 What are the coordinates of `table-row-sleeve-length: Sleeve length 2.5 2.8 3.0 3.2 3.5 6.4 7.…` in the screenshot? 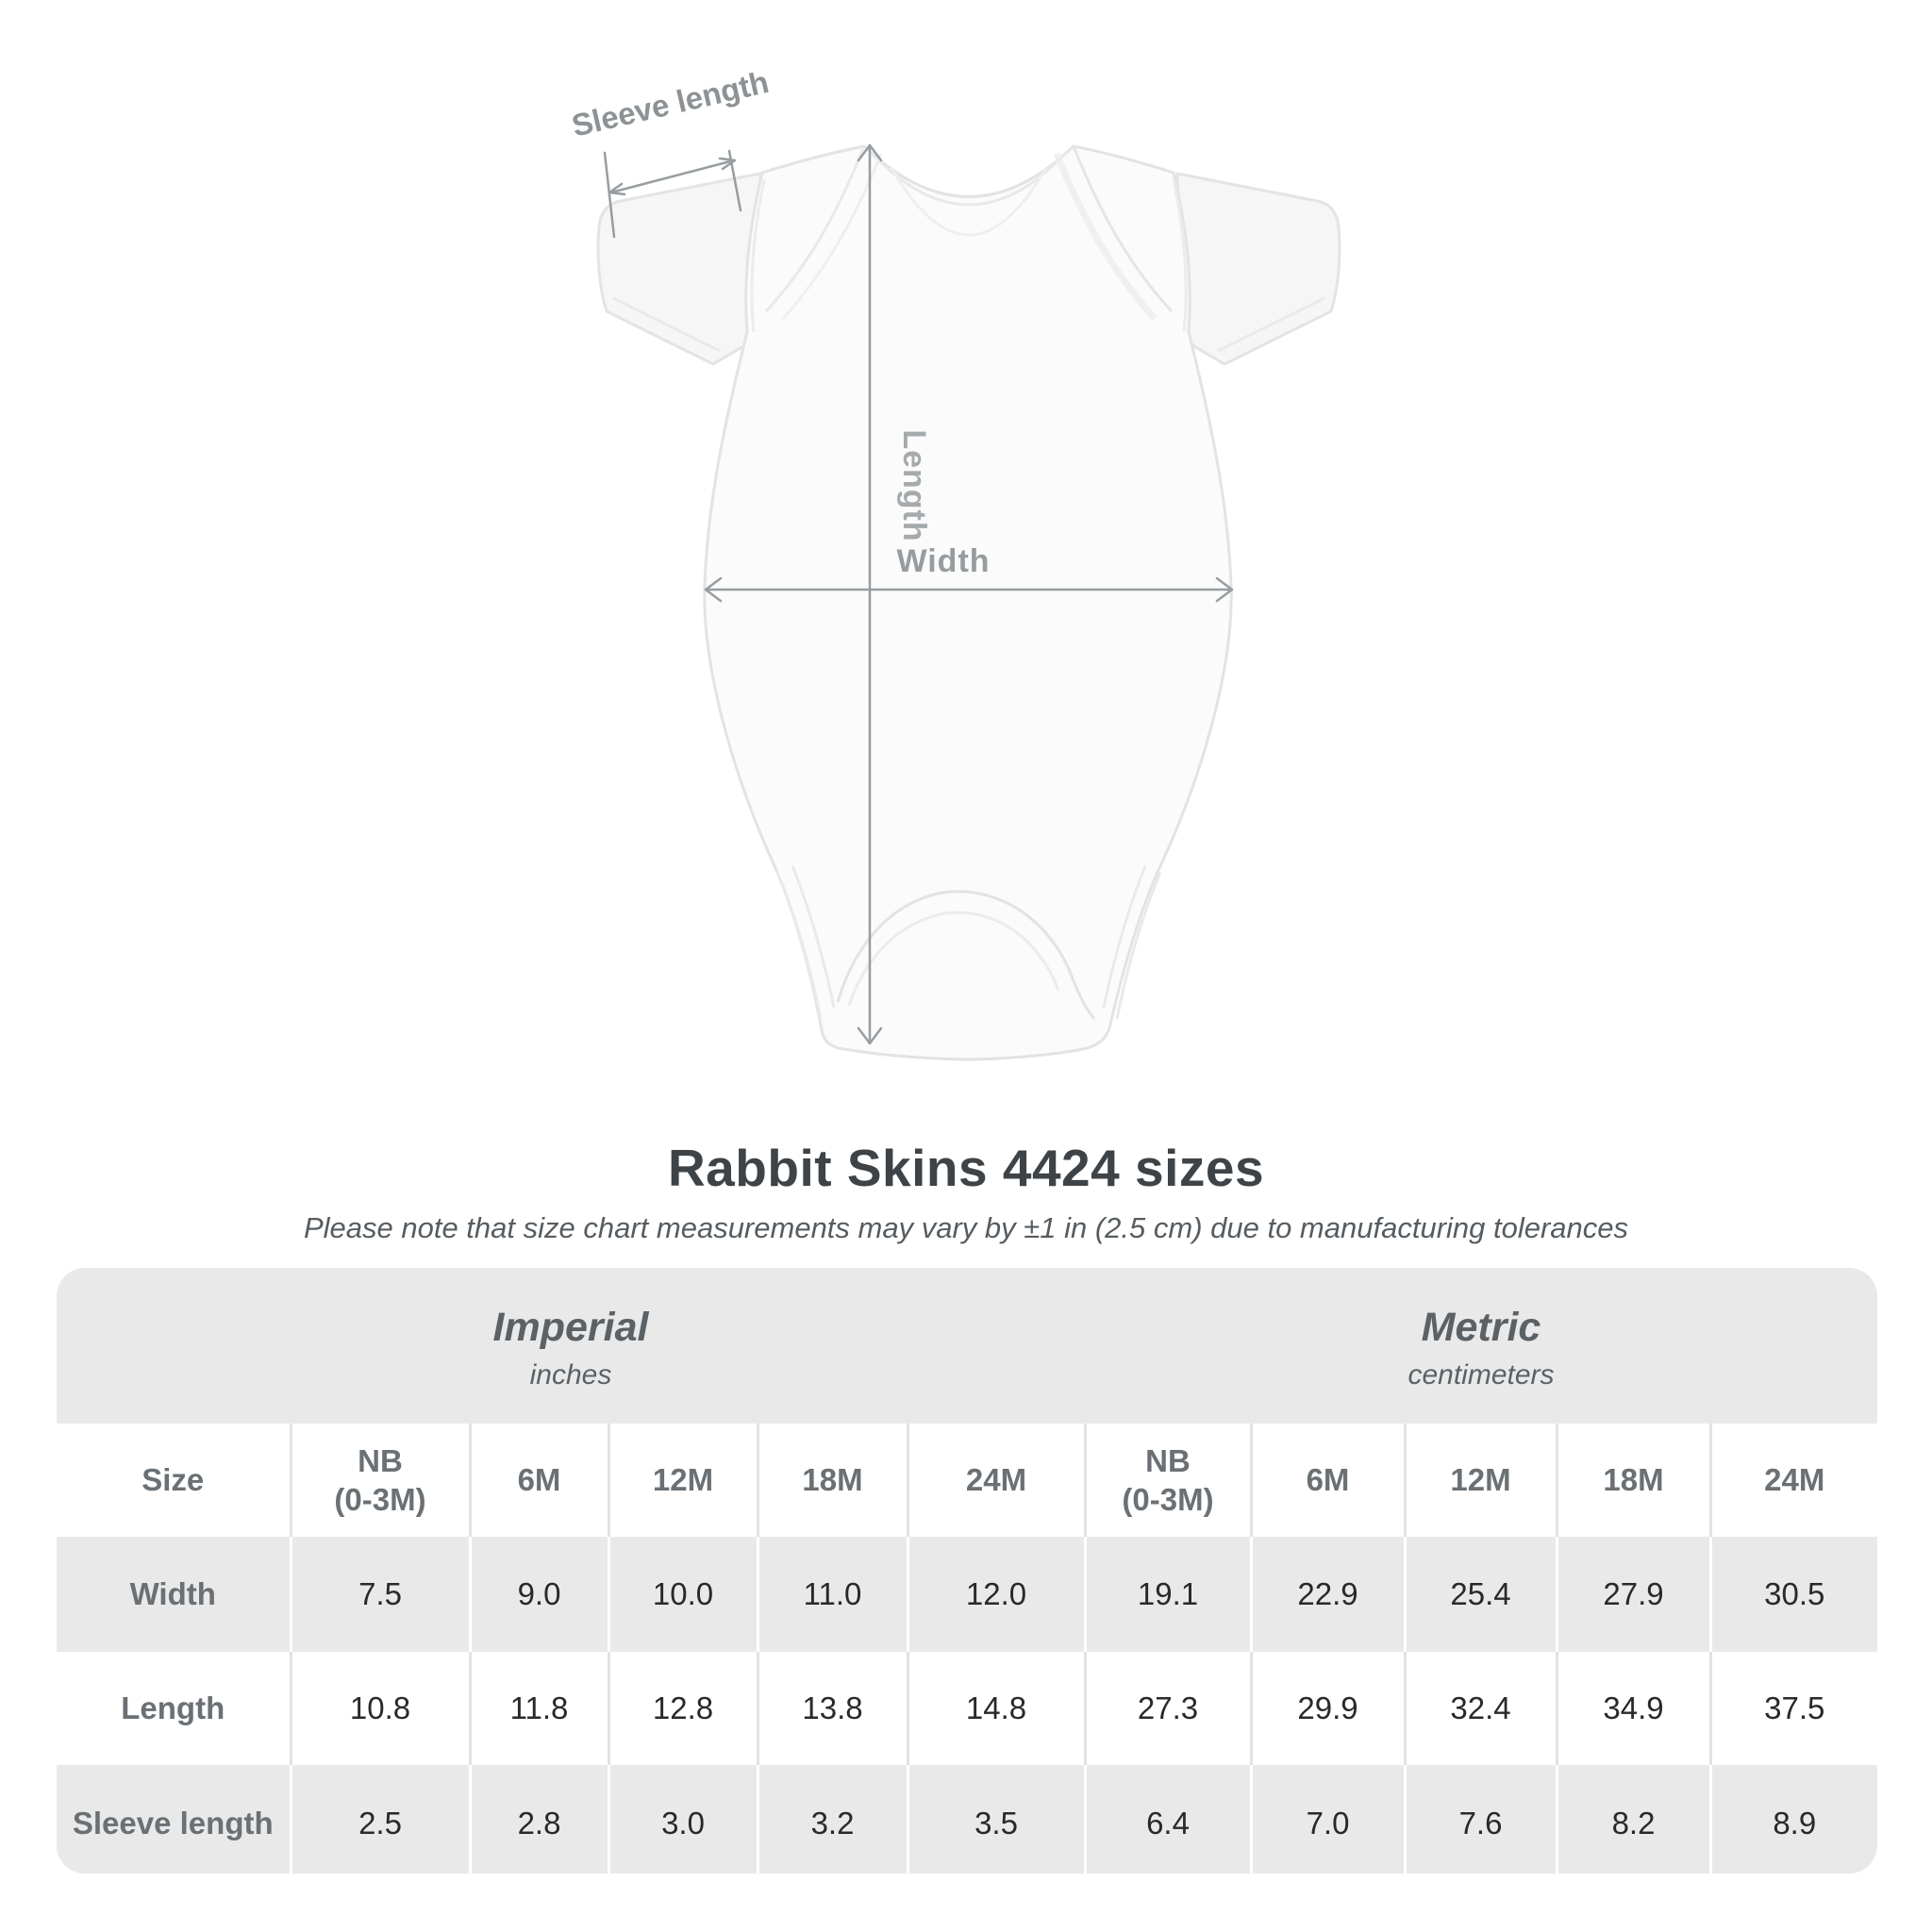 It's located at (967, 1819).